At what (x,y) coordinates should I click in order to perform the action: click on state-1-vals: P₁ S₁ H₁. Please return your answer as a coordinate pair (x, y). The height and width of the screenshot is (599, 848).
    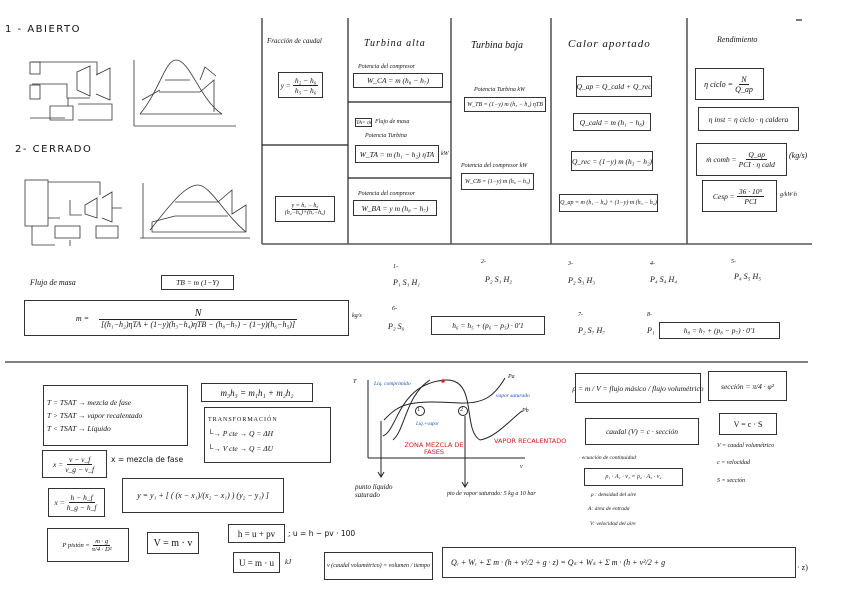
    Looking at the image, I should click on (407, 282).